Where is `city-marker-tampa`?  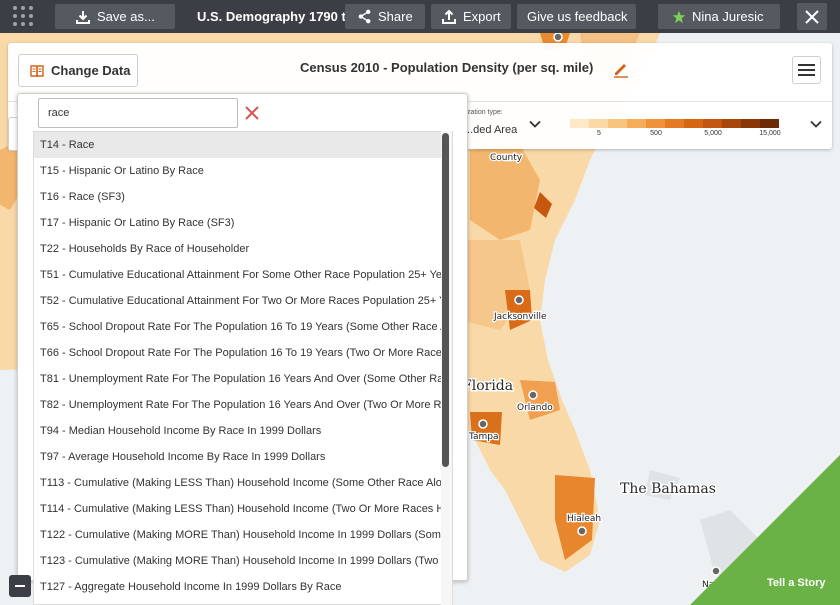 city-marker-tampa is located at coordinates (483, 424).